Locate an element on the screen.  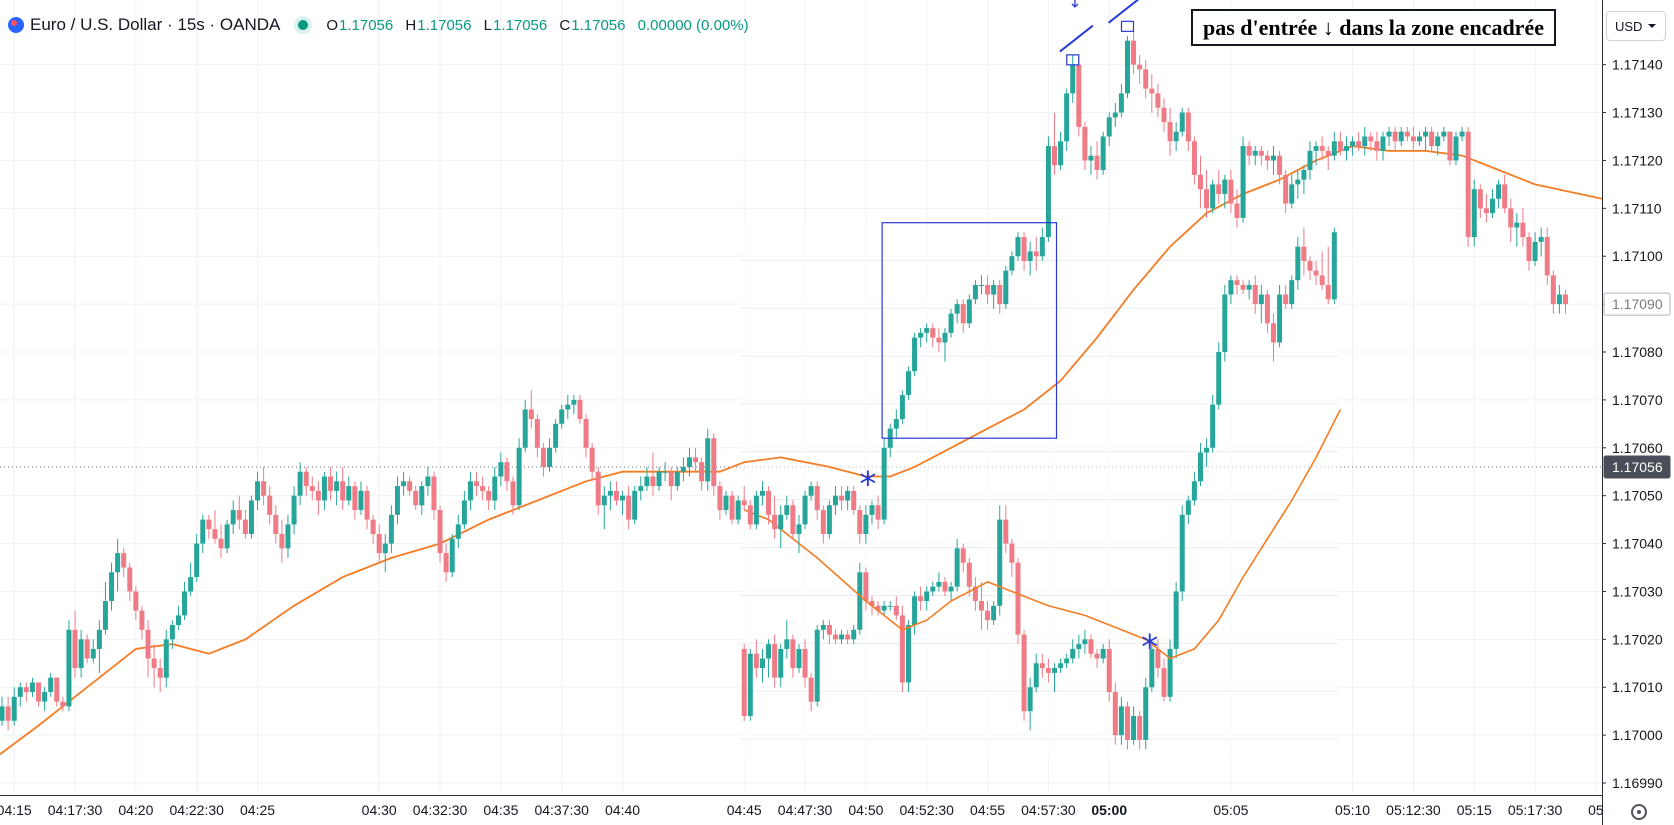
time-tick-label: 05:05 is located at coordinates (1230, 810).